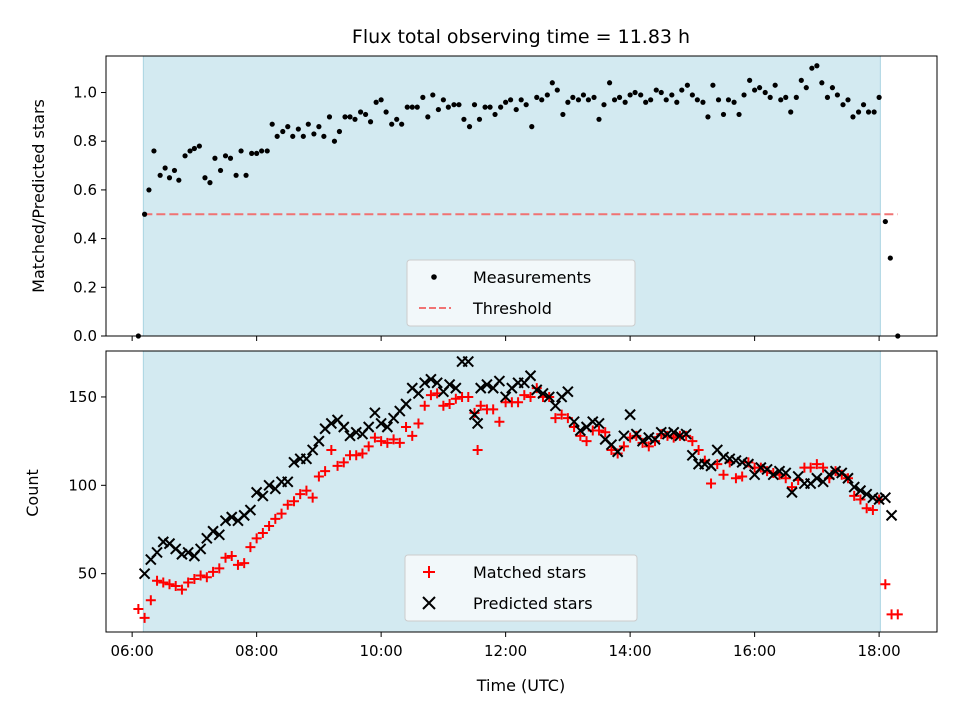 The image size is (960, 724). What do you see at coordinates (434, 277) in the screenshot?
I see `legend-measurement-marker` at bounding box center [434, 277].